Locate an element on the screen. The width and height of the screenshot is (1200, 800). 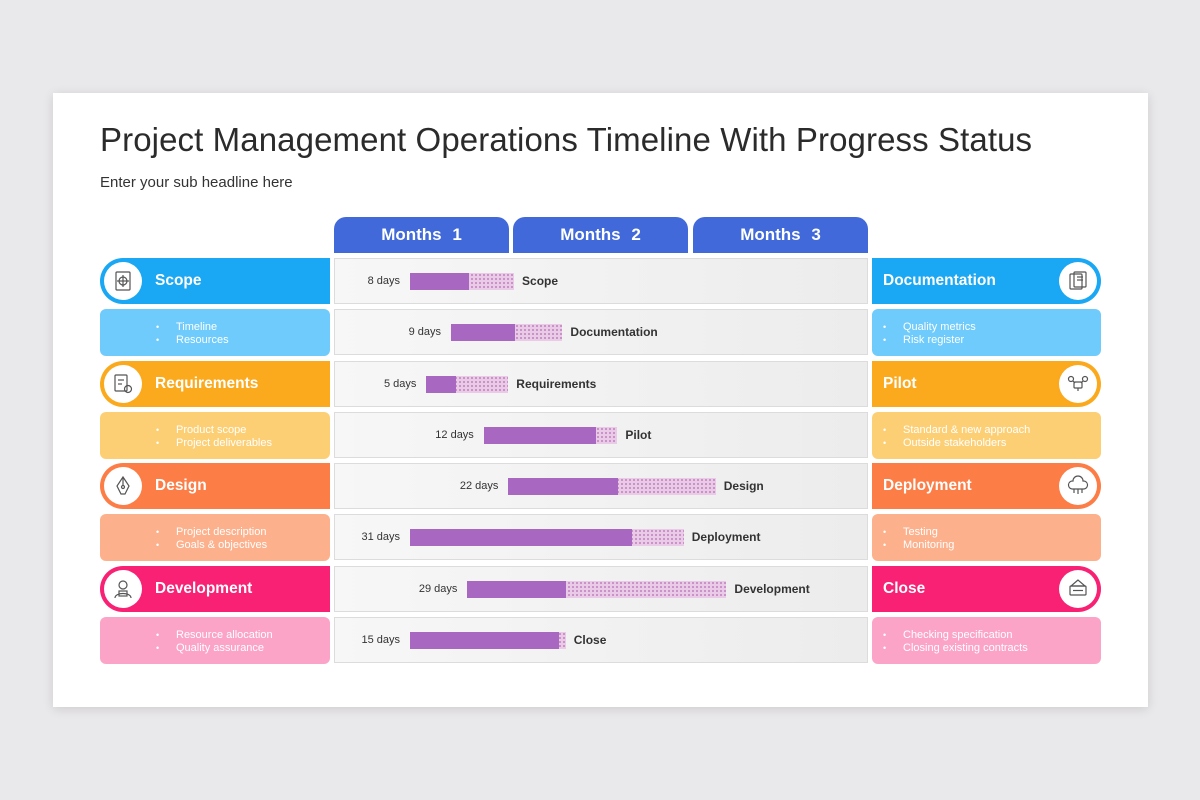
task-label: Close is located at coordinates (590, 640).